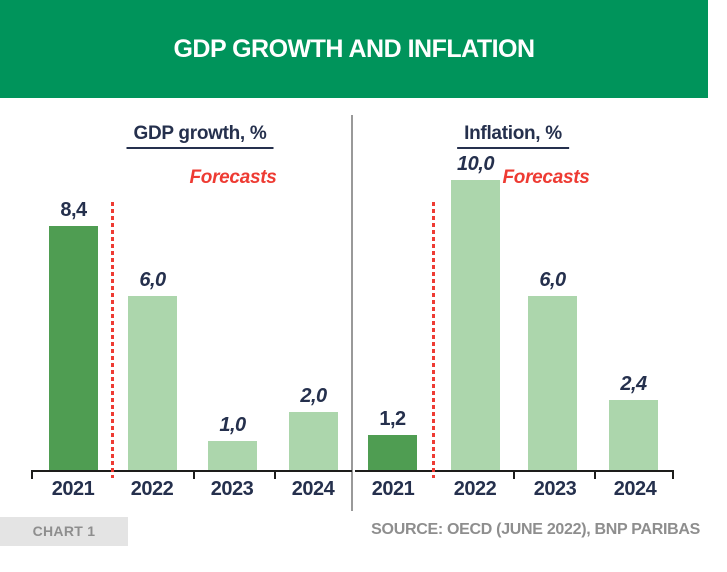 The image size is (727, 572). I want to click on gdp-growth-title: GDP growth, %, so click(200, 136).